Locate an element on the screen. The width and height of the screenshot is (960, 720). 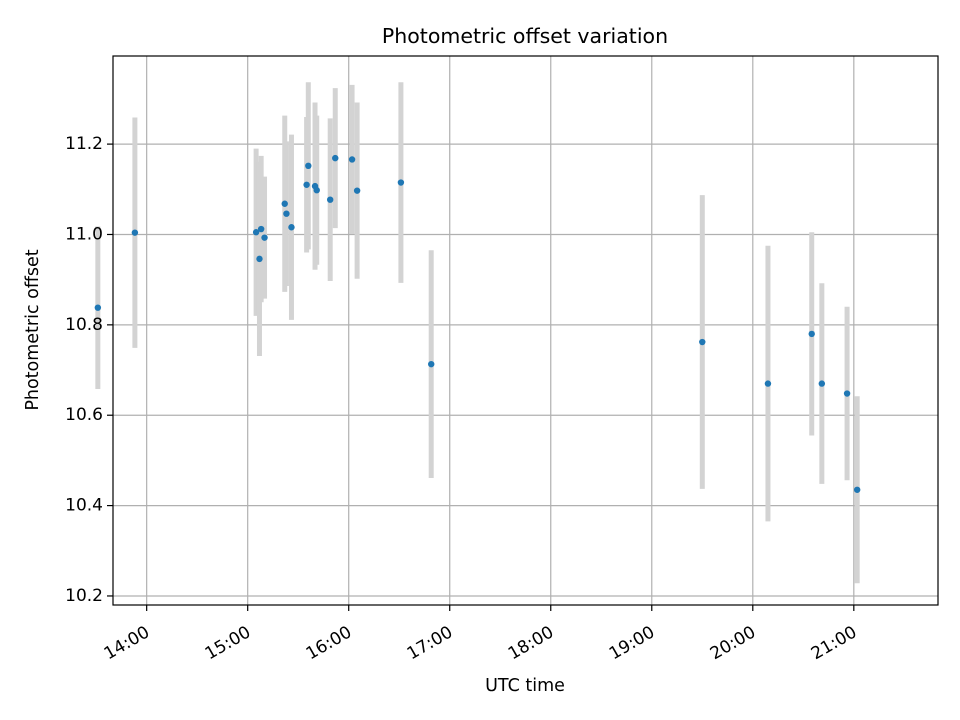
chart-title: Photometric offset variation is located at coordinates (525, 36).